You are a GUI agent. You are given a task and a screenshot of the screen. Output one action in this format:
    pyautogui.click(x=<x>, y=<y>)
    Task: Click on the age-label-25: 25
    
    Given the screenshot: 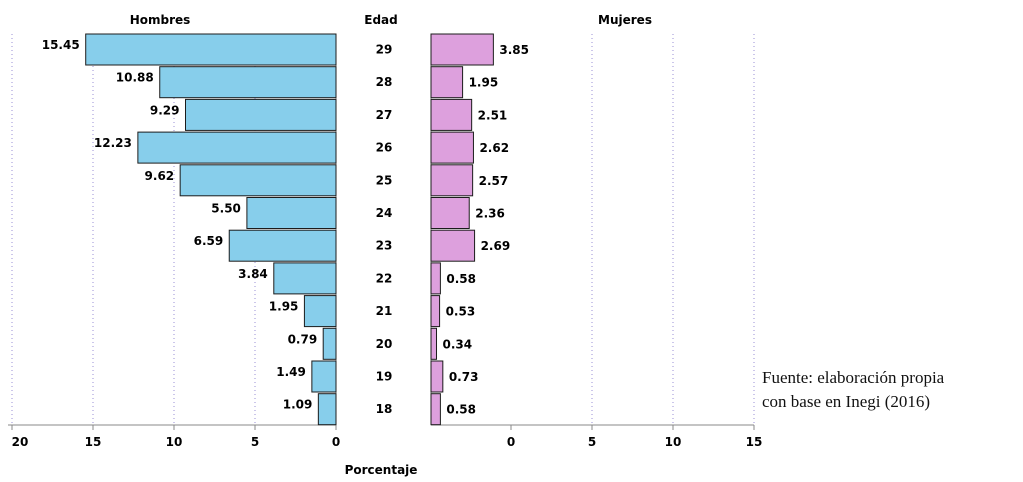 What is the action you would take?
    pyautogui.click(x=384, y=180)
    